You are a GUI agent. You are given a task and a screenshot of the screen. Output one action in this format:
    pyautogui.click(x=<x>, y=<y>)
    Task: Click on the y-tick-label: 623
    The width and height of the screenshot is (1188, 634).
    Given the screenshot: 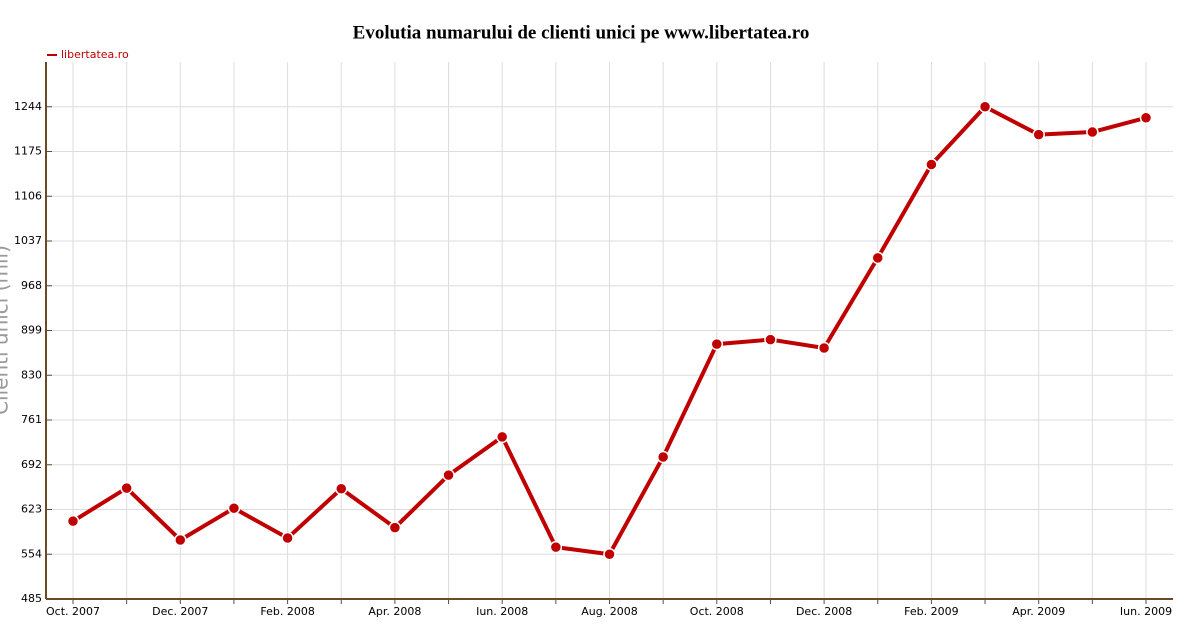 What is the action you would take?
    pyautogui.click(x=31, y=509)
    